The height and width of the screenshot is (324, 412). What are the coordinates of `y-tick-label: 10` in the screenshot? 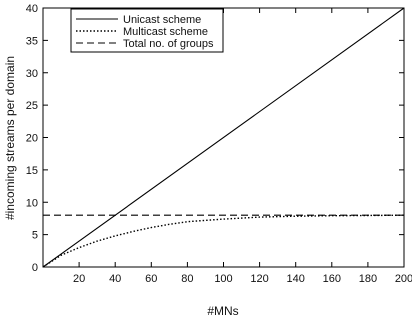 It's located at (32, 203).